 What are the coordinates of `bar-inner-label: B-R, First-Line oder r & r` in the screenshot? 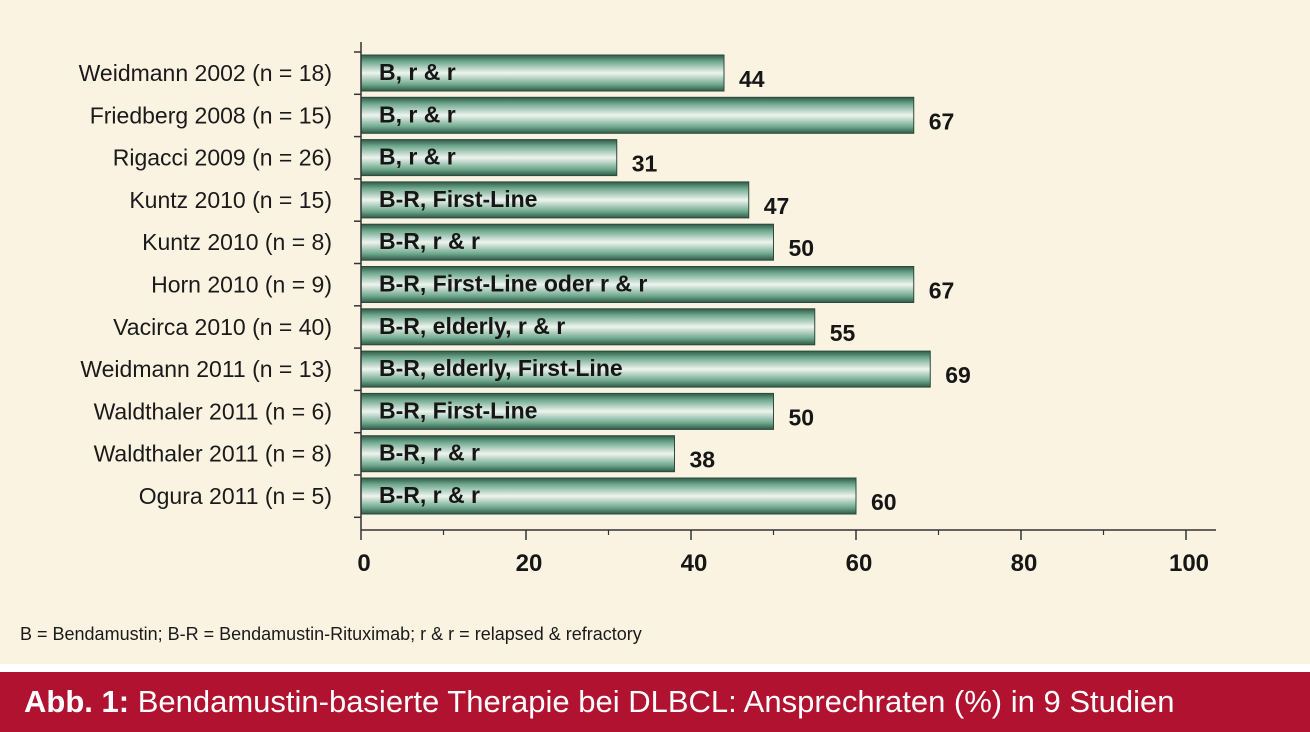 It's located at (513, 284).